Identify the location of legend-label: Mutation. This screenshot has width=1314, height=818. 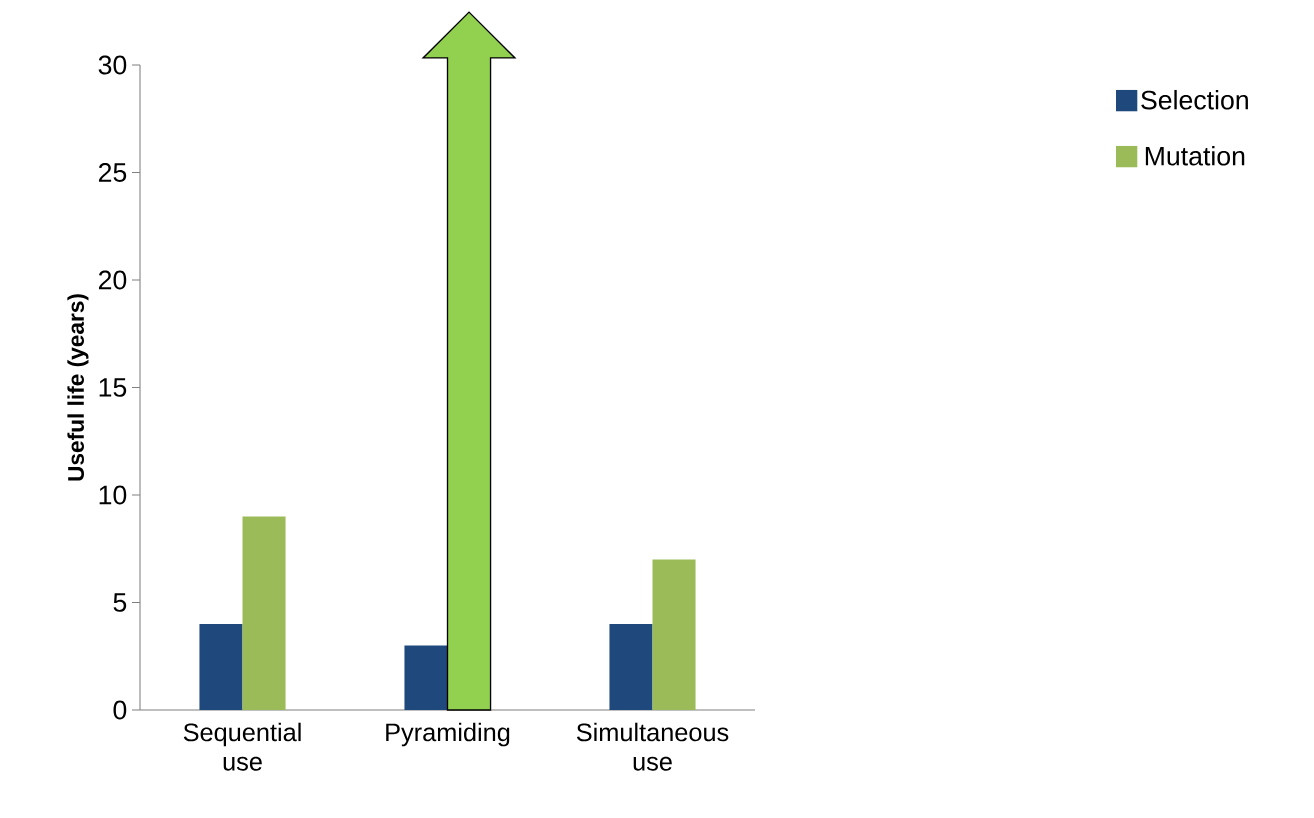
(1195, 155).